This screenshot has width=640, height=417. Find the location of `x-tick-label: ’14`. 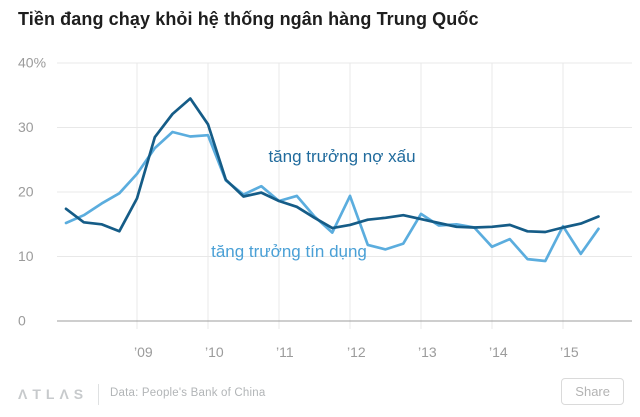

x-tick-label: ’14 is located at coordinates (498, 352).